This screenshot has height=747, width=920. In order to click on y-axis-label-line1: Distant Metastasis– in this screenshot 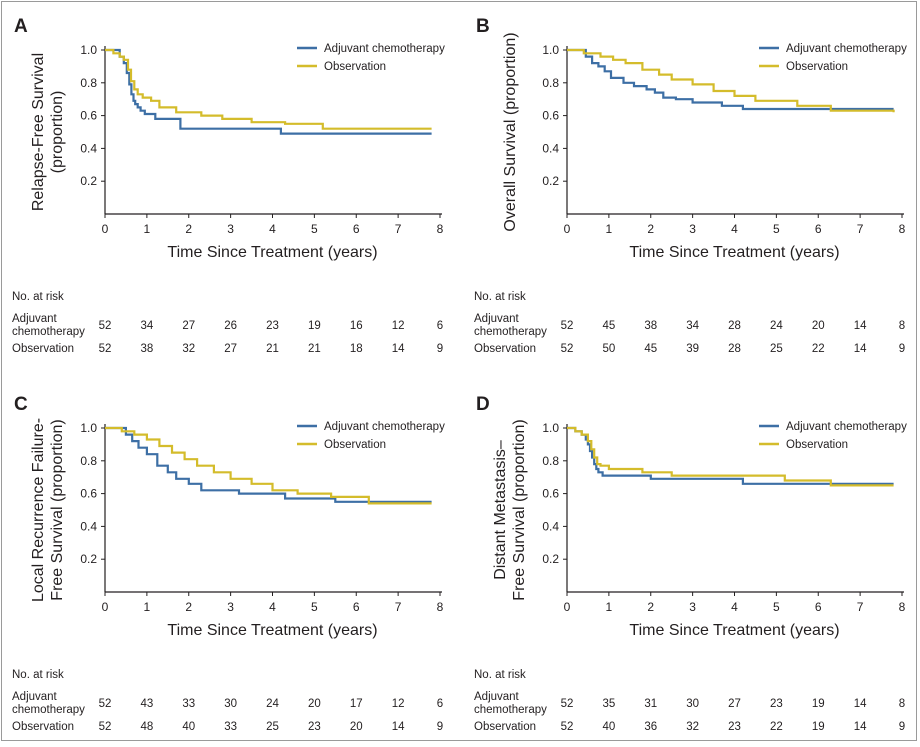, I will do `click(500, 510)`.